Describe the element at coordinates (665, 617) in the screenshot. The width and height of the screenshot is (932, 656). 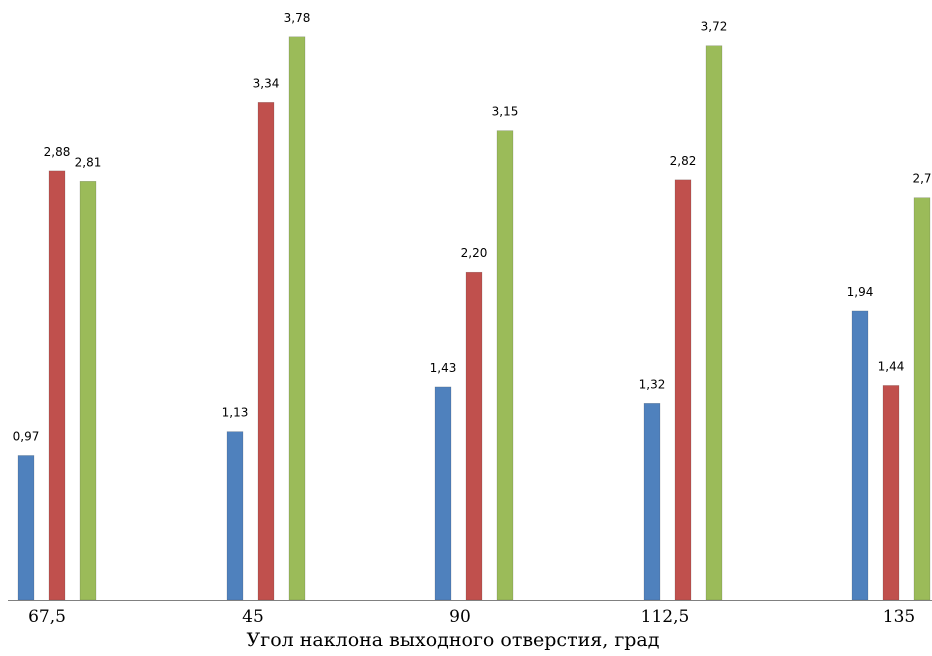
I see `x-tick-label-4: 112,5` at that location.